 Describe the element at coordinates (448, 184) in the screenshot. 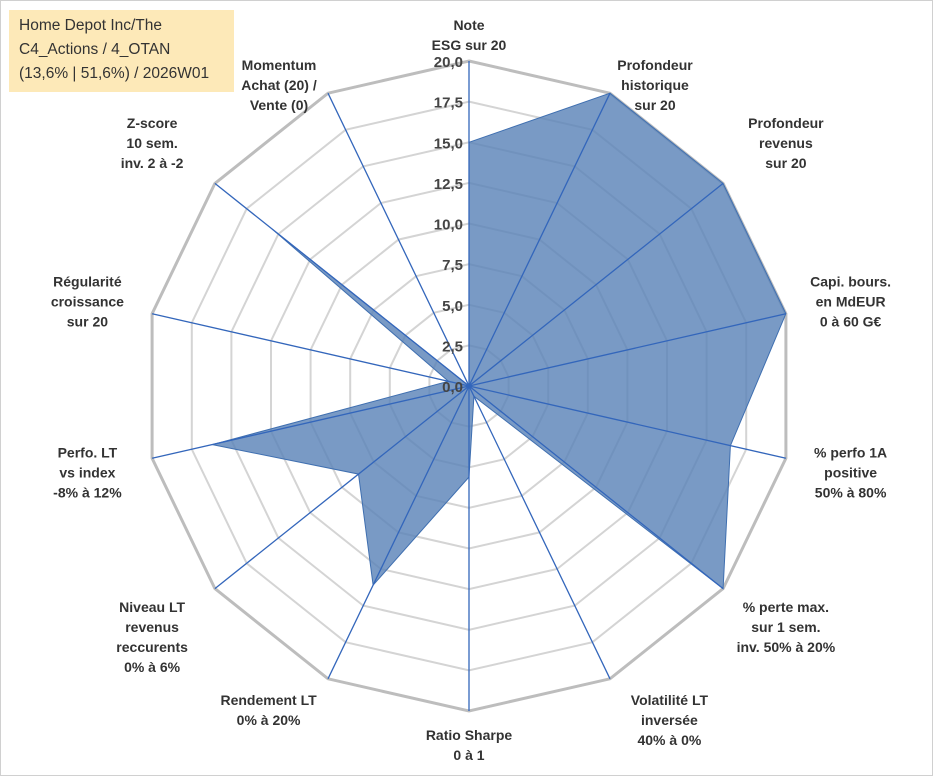

I see `tick-label-5: 12,5` at that location.